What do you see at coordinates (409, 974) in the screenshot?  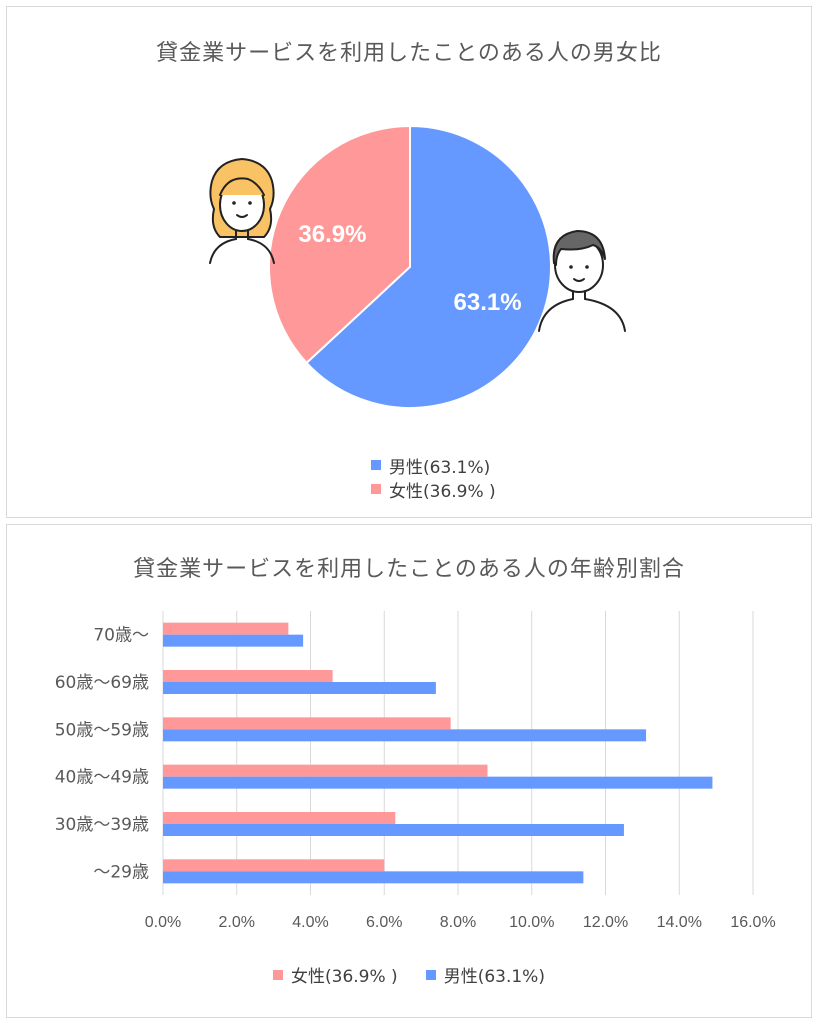 I see `bar-legend: 女性(36.9% ) 男性(63.1%)` at bounding box center [409, 974].